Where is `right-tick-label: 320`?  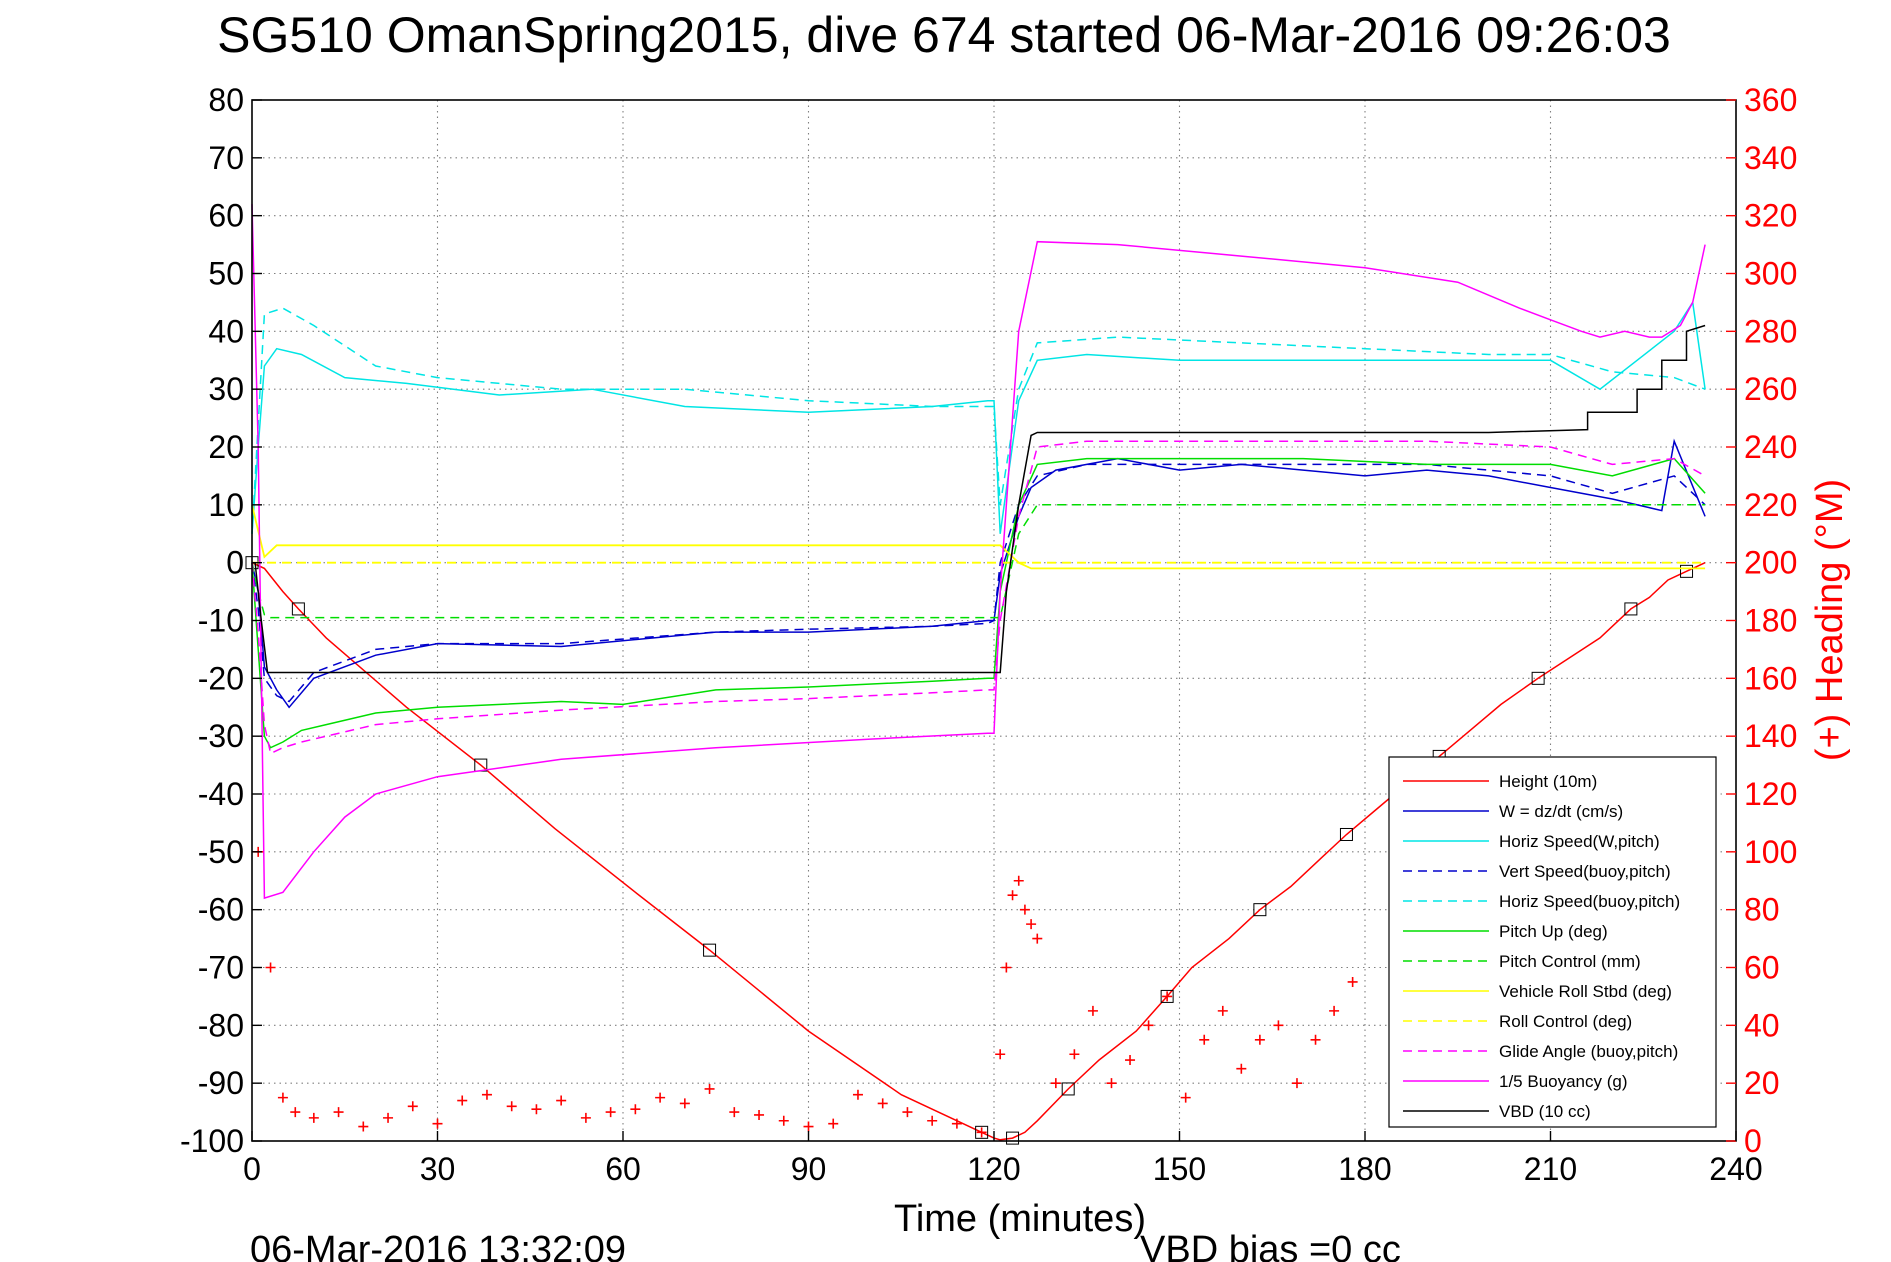
right-tick-label: 320 is located at coordinates (1770, 216).